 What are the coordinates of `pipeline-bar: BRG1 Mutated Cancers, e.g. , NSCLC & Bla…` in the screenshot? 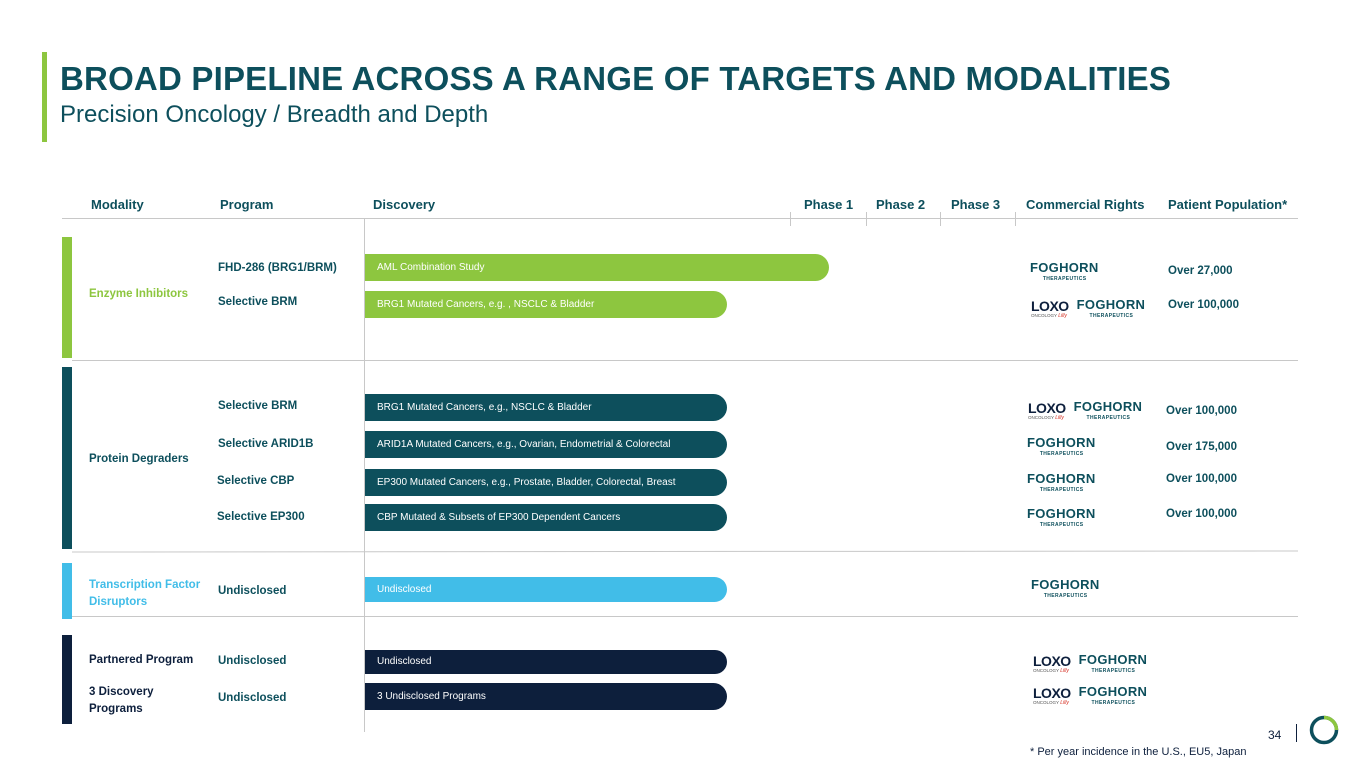 It's located at (546, 304).